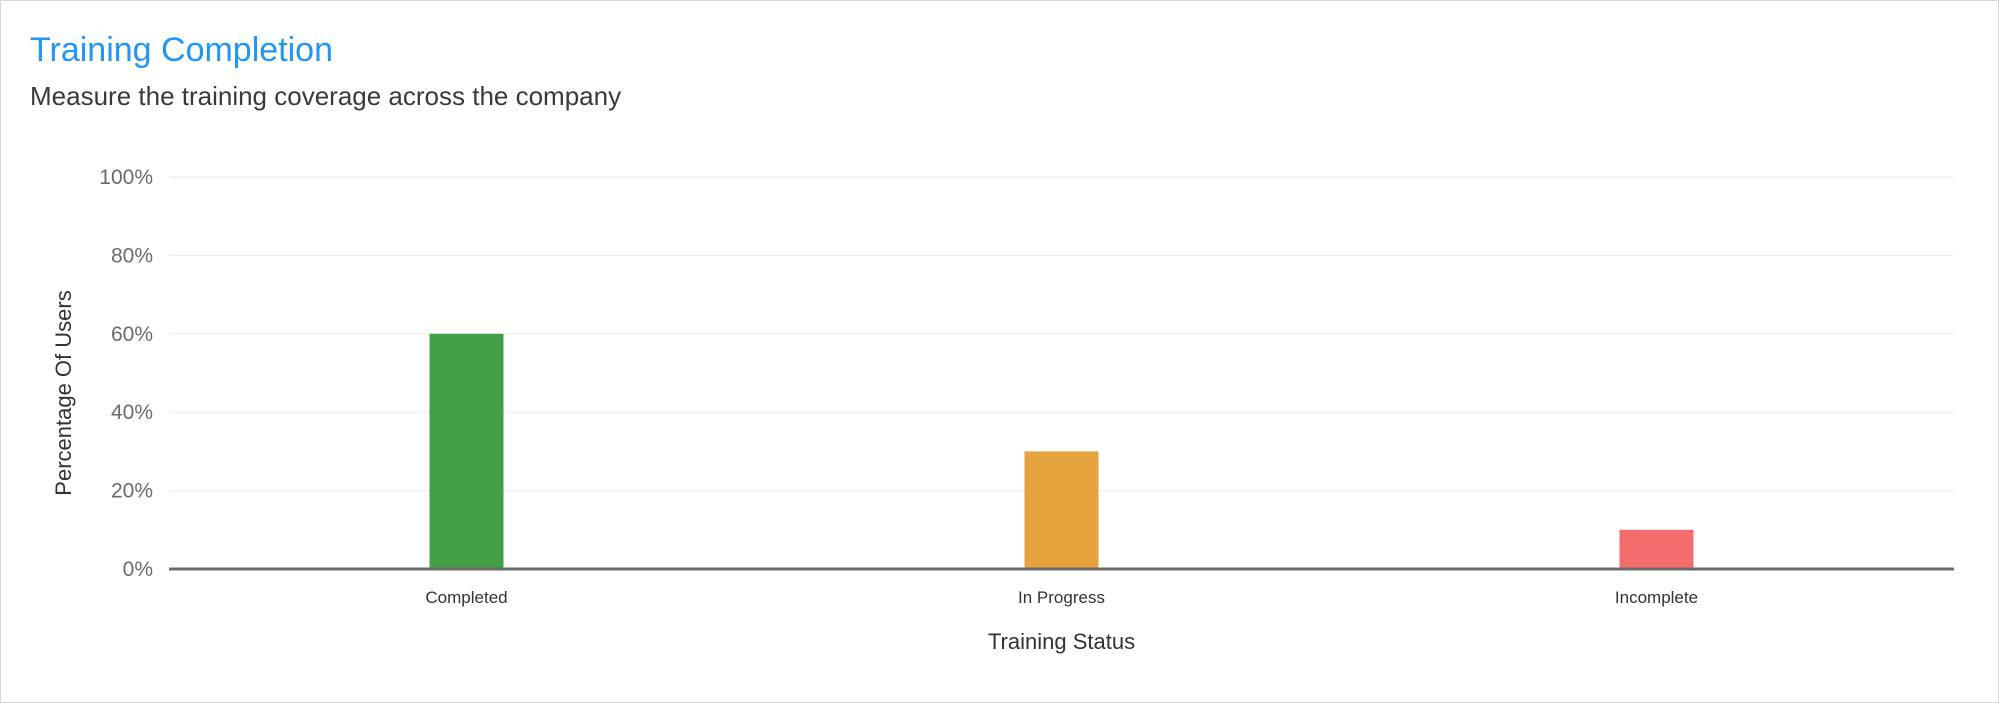 The height and width of the screenshot is (704, 1999). I want to click on y-tick-label: 80%, so click(132, 255).